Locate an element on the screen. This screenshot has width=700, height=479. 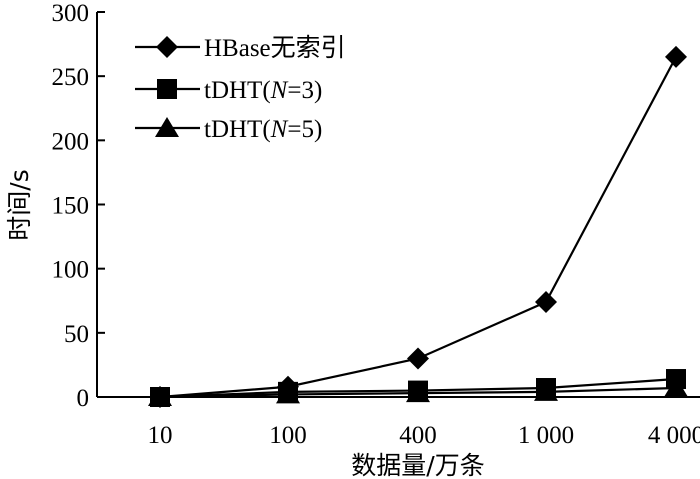
x-tick-label: 400 is located at coordinates (418, 435).